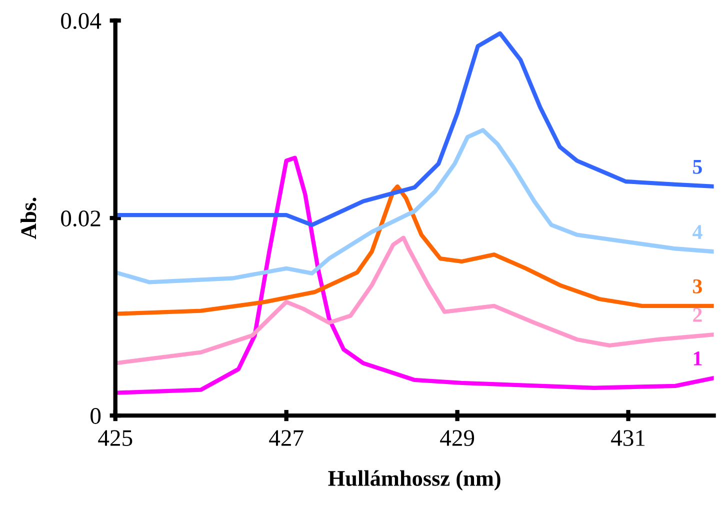 Image resolution: width=721 pixels, height=513 pixels. Describe the element at coordinates (81, 21) in the screenshot. I see `y-tick-label: 0.04` at that location.